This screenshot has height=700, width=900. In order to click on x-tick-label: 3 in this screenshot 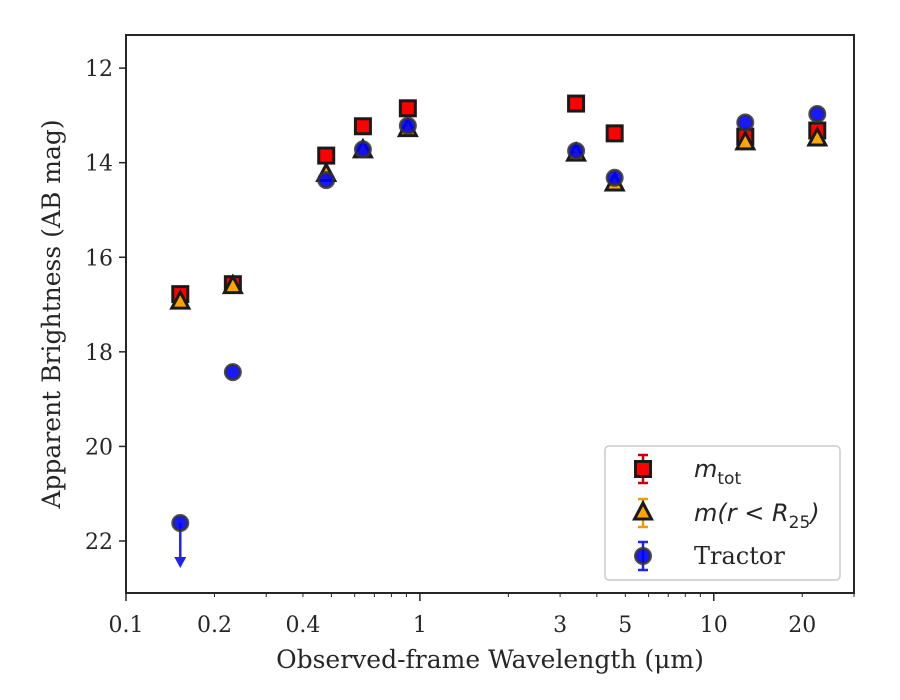, I will do `click(560, 625)`.